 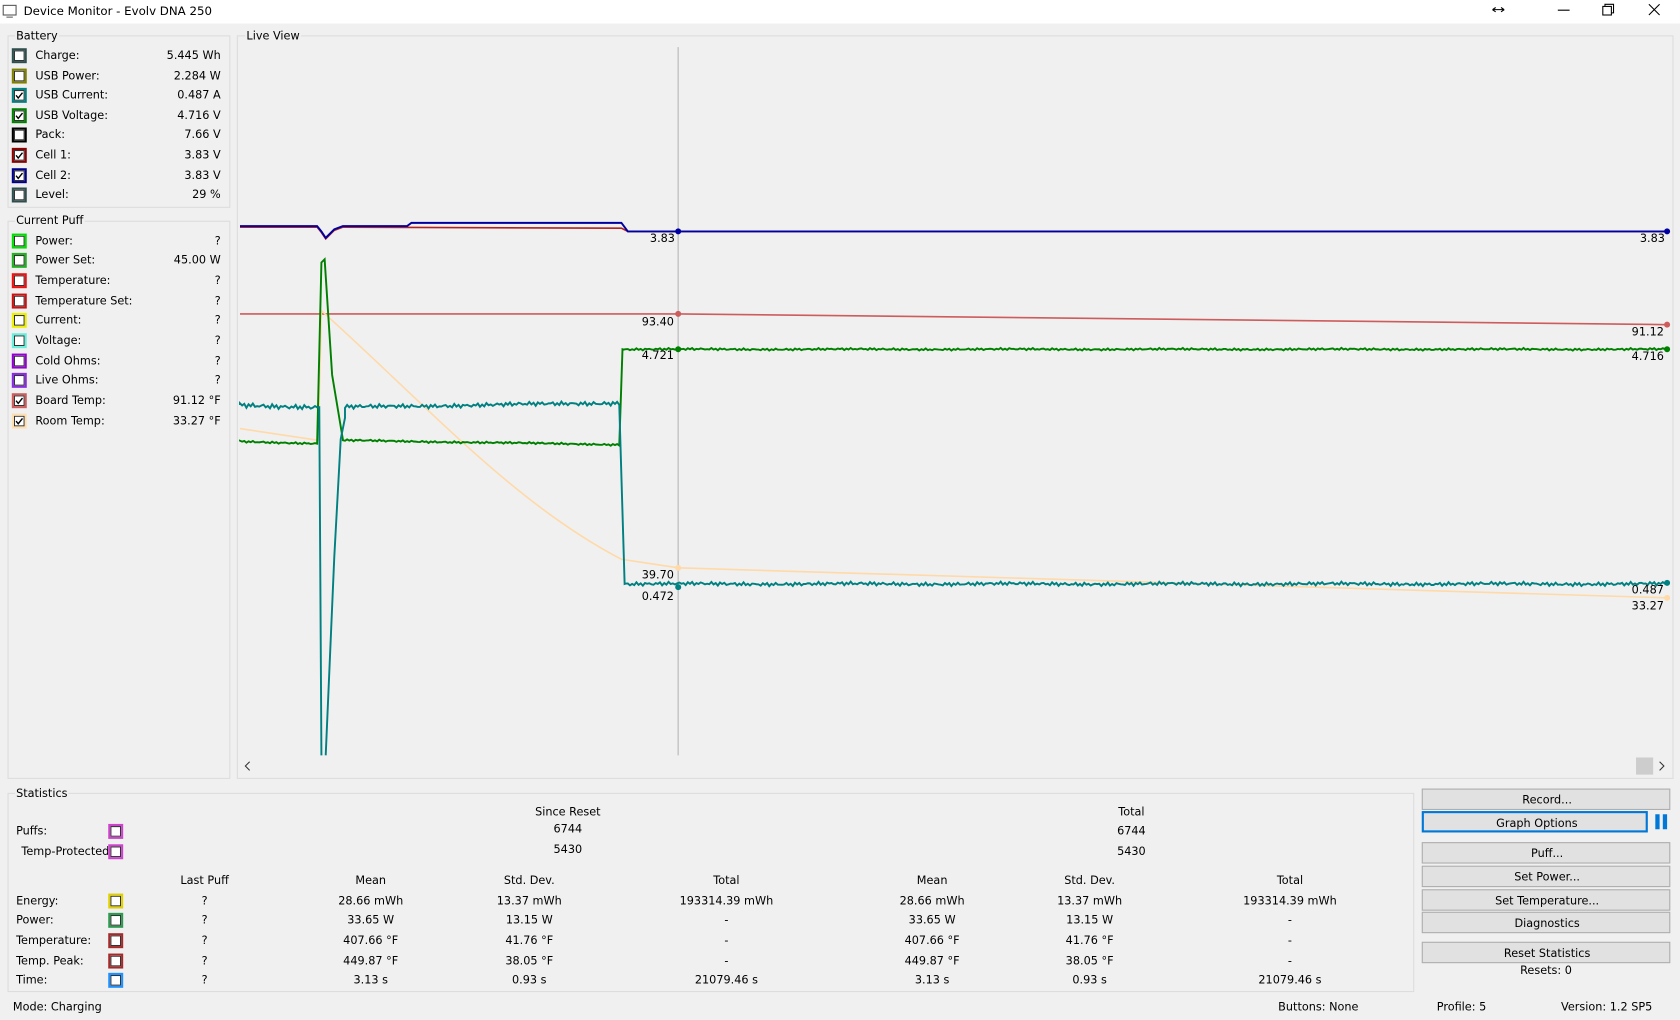 What do you see at coordinates (932, 900) in the screenshot?
I see `stat-cell: 28.66 mWh` at bounding box center [932, 900].